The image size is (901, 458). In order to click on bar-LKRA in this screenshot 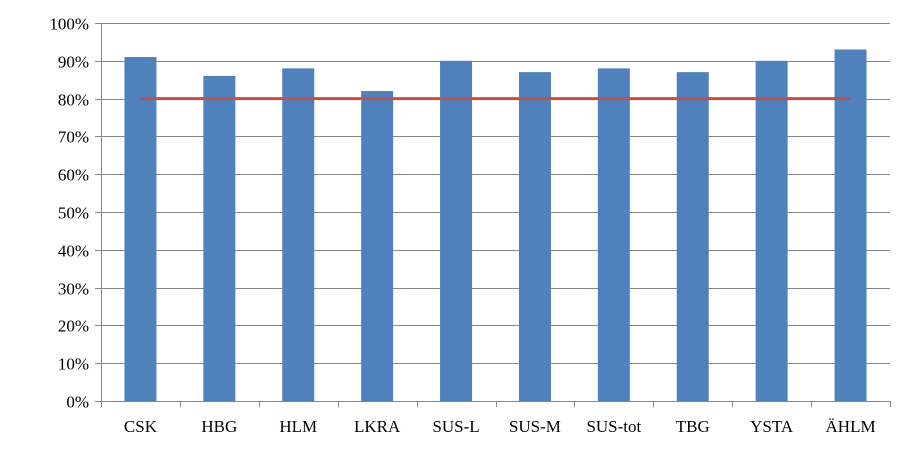, I will do `click(377, 246)`.